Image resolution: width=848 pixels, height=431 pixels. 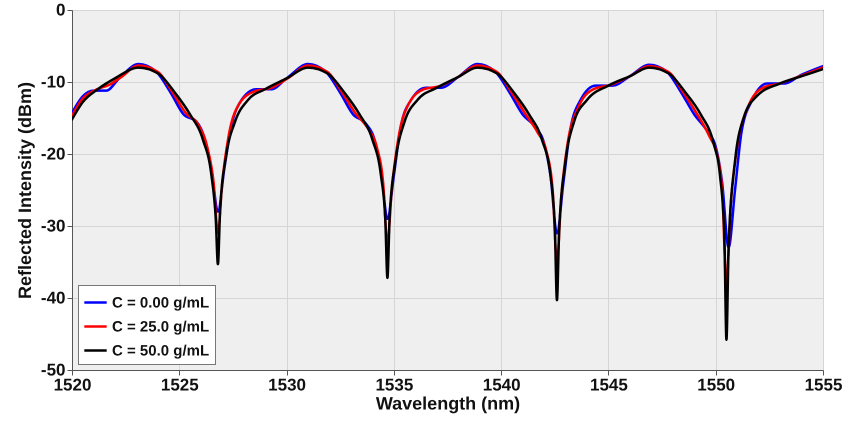 What do you see at coordinates (24, 191) in the screenshot?
I see `y-axis-title: Reflected Intensity (dBm)` at bounding box center [24, 191].